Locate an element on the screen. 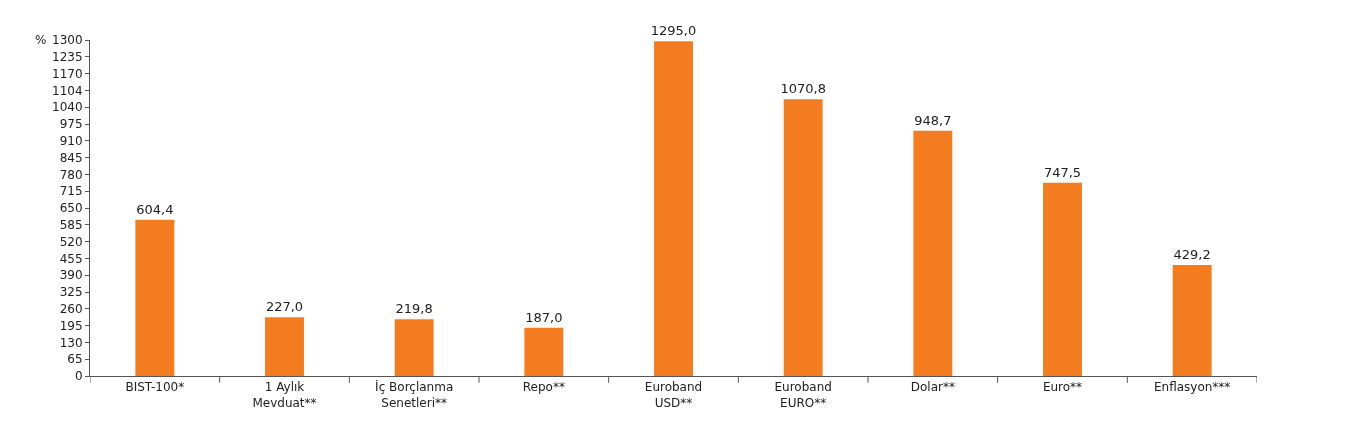 Image resolution: width=1367 pixels, height=446 pixels. x-tick-label: Euroband EURO** is located at coordinates (803, 395).